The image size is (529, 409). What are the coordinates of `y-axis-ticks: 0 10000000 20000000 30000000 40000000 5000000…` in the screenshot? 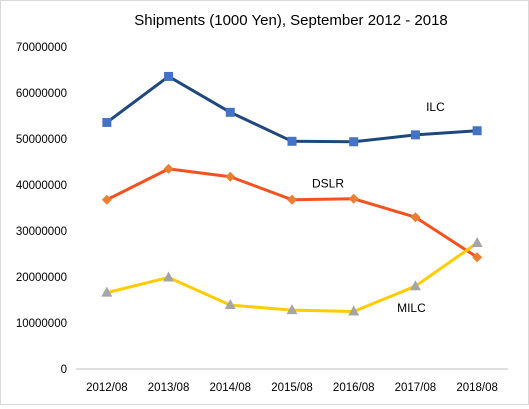 It's located at (41, 209).